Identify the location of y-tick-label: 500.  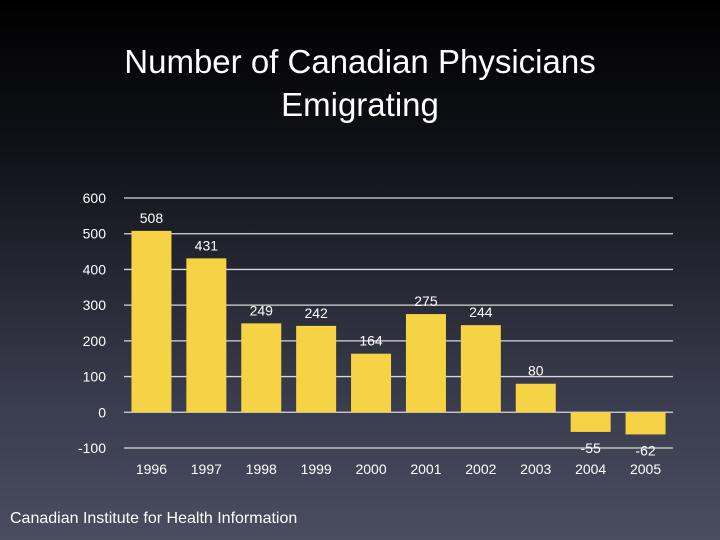
(95, 234).